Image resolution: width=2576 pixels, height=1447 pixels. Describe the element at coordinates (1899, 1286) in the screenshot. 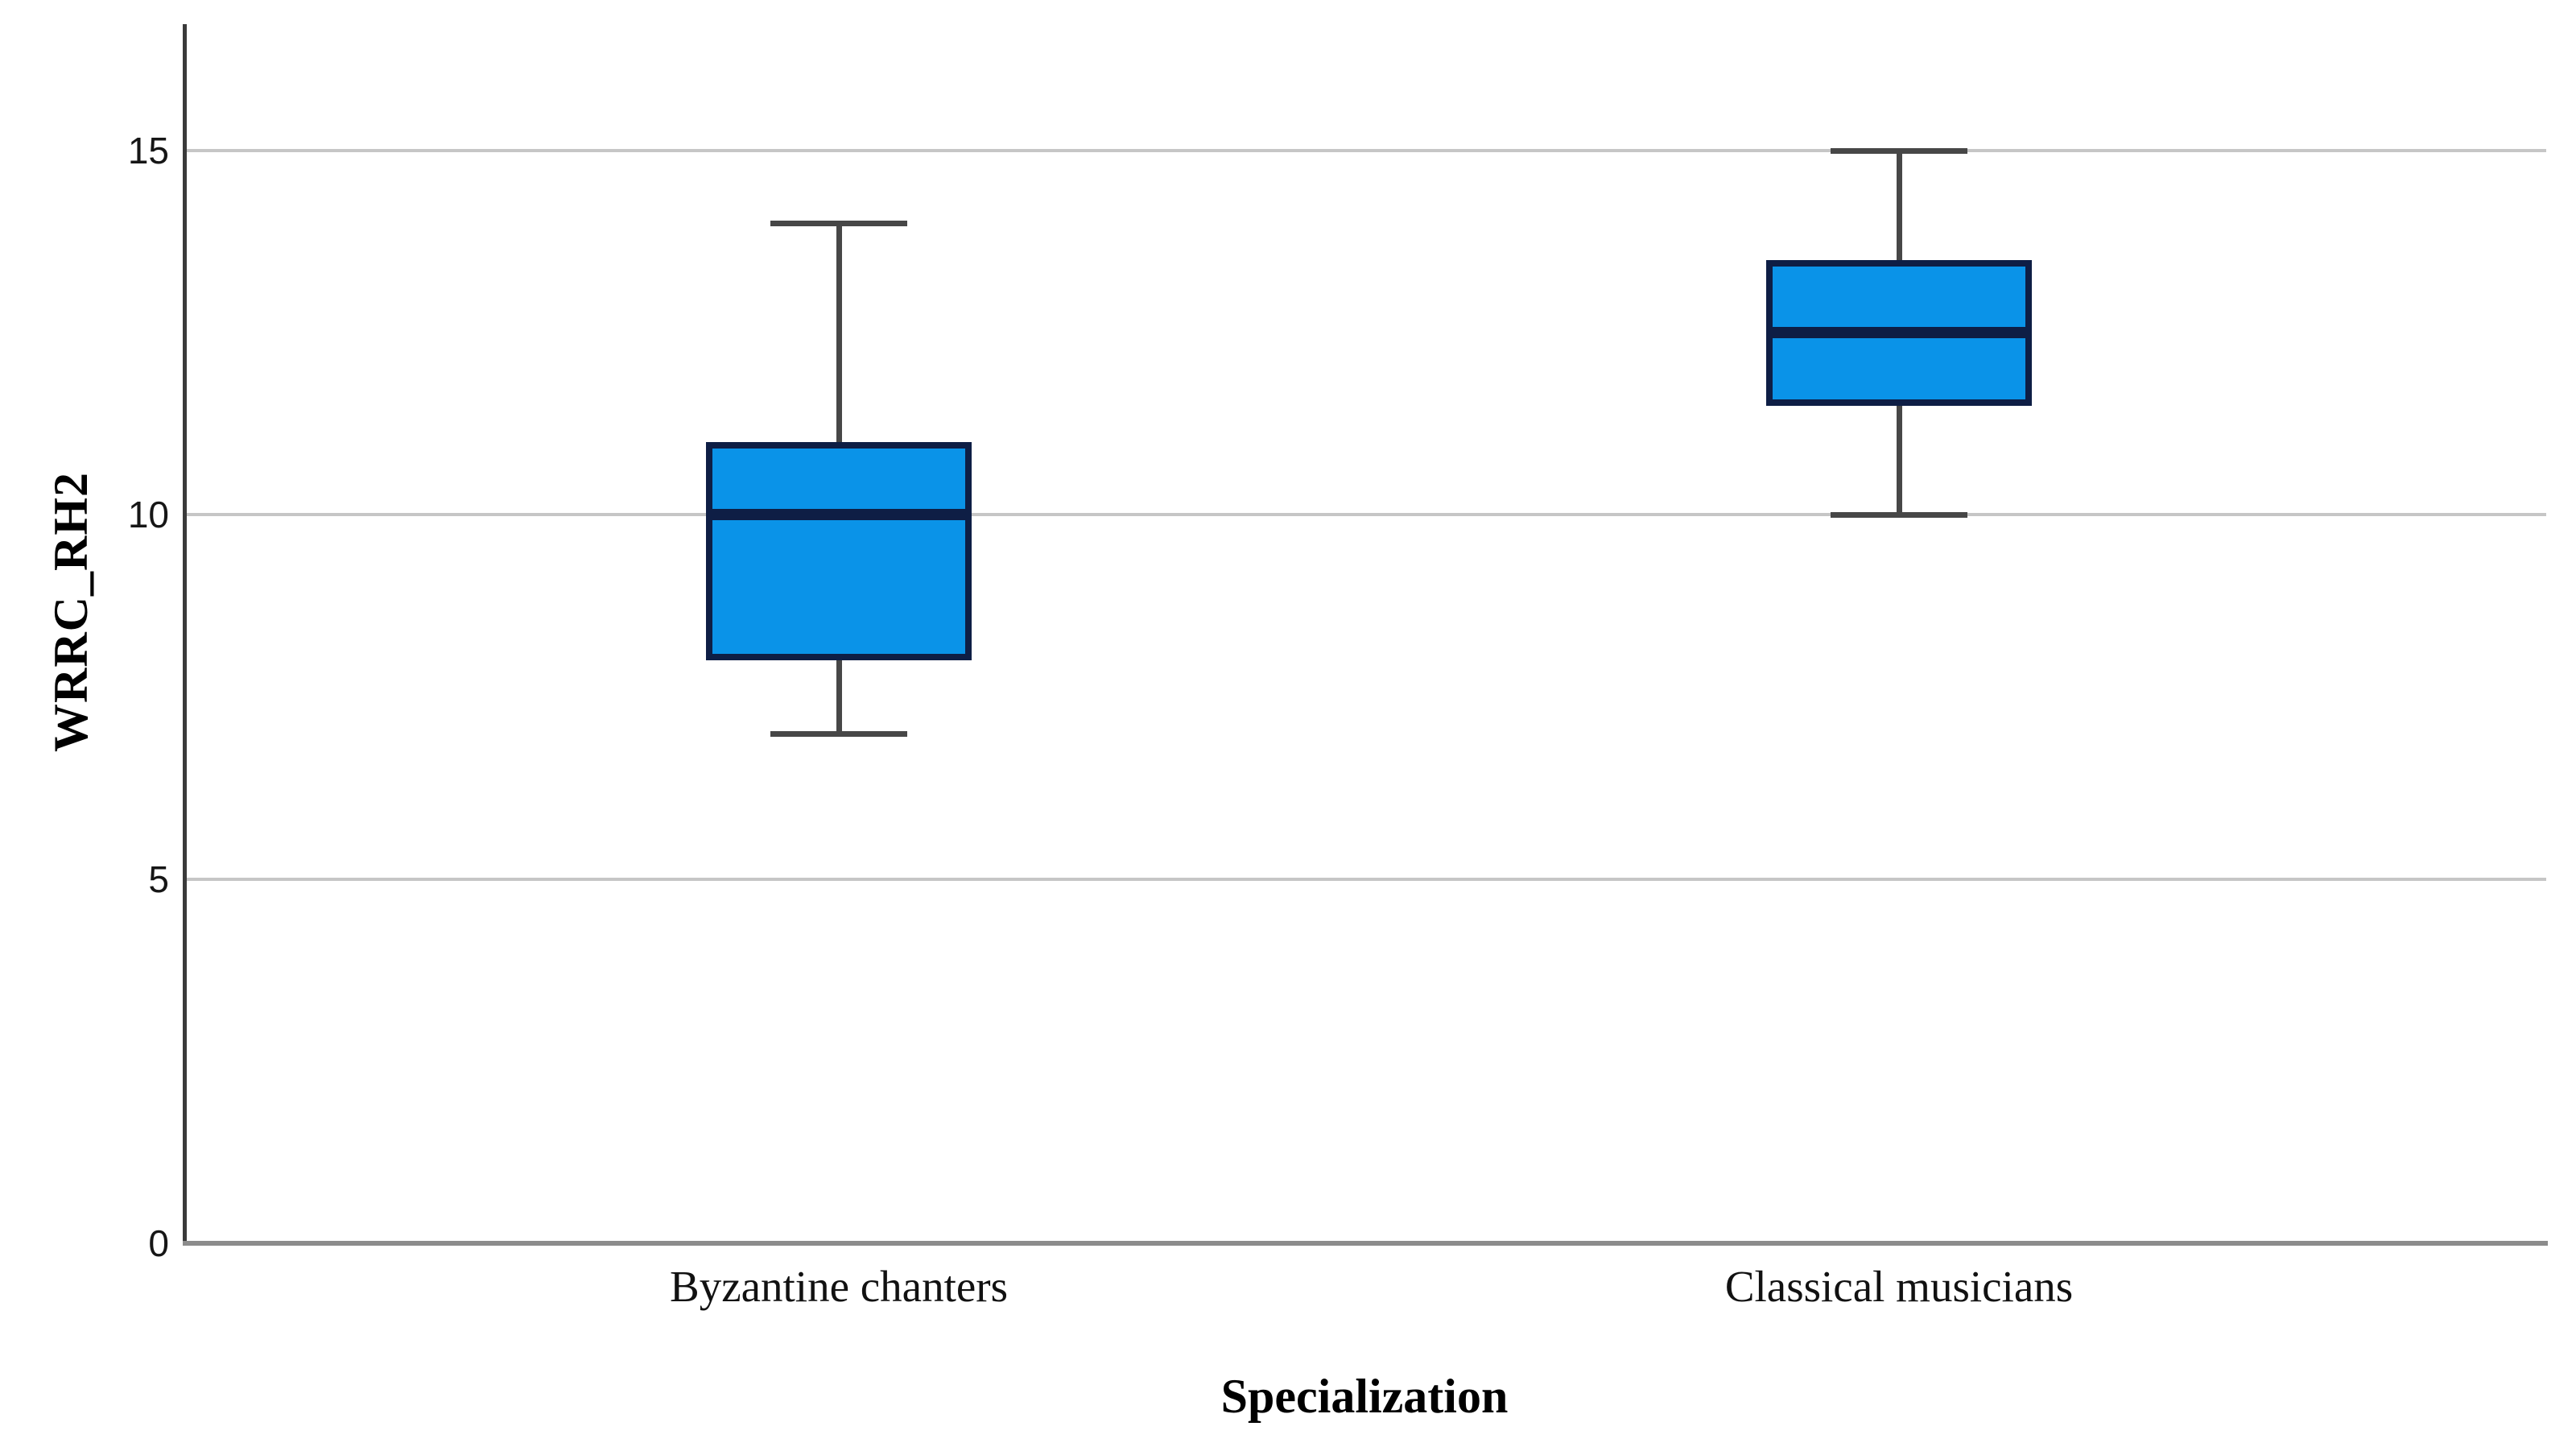

I see `category-label-2: Classical musicians` at that location.